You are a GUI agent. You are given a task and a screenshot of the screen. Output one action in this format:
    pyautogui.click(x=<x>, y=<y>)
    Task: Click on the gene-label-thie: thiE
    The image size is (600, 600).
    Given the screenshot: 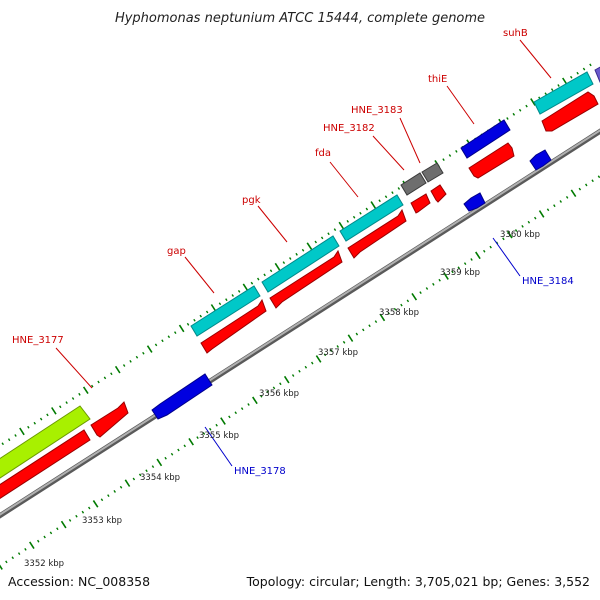 What is the action you would take?
    pyautogui.click(x=437, y=79)
    